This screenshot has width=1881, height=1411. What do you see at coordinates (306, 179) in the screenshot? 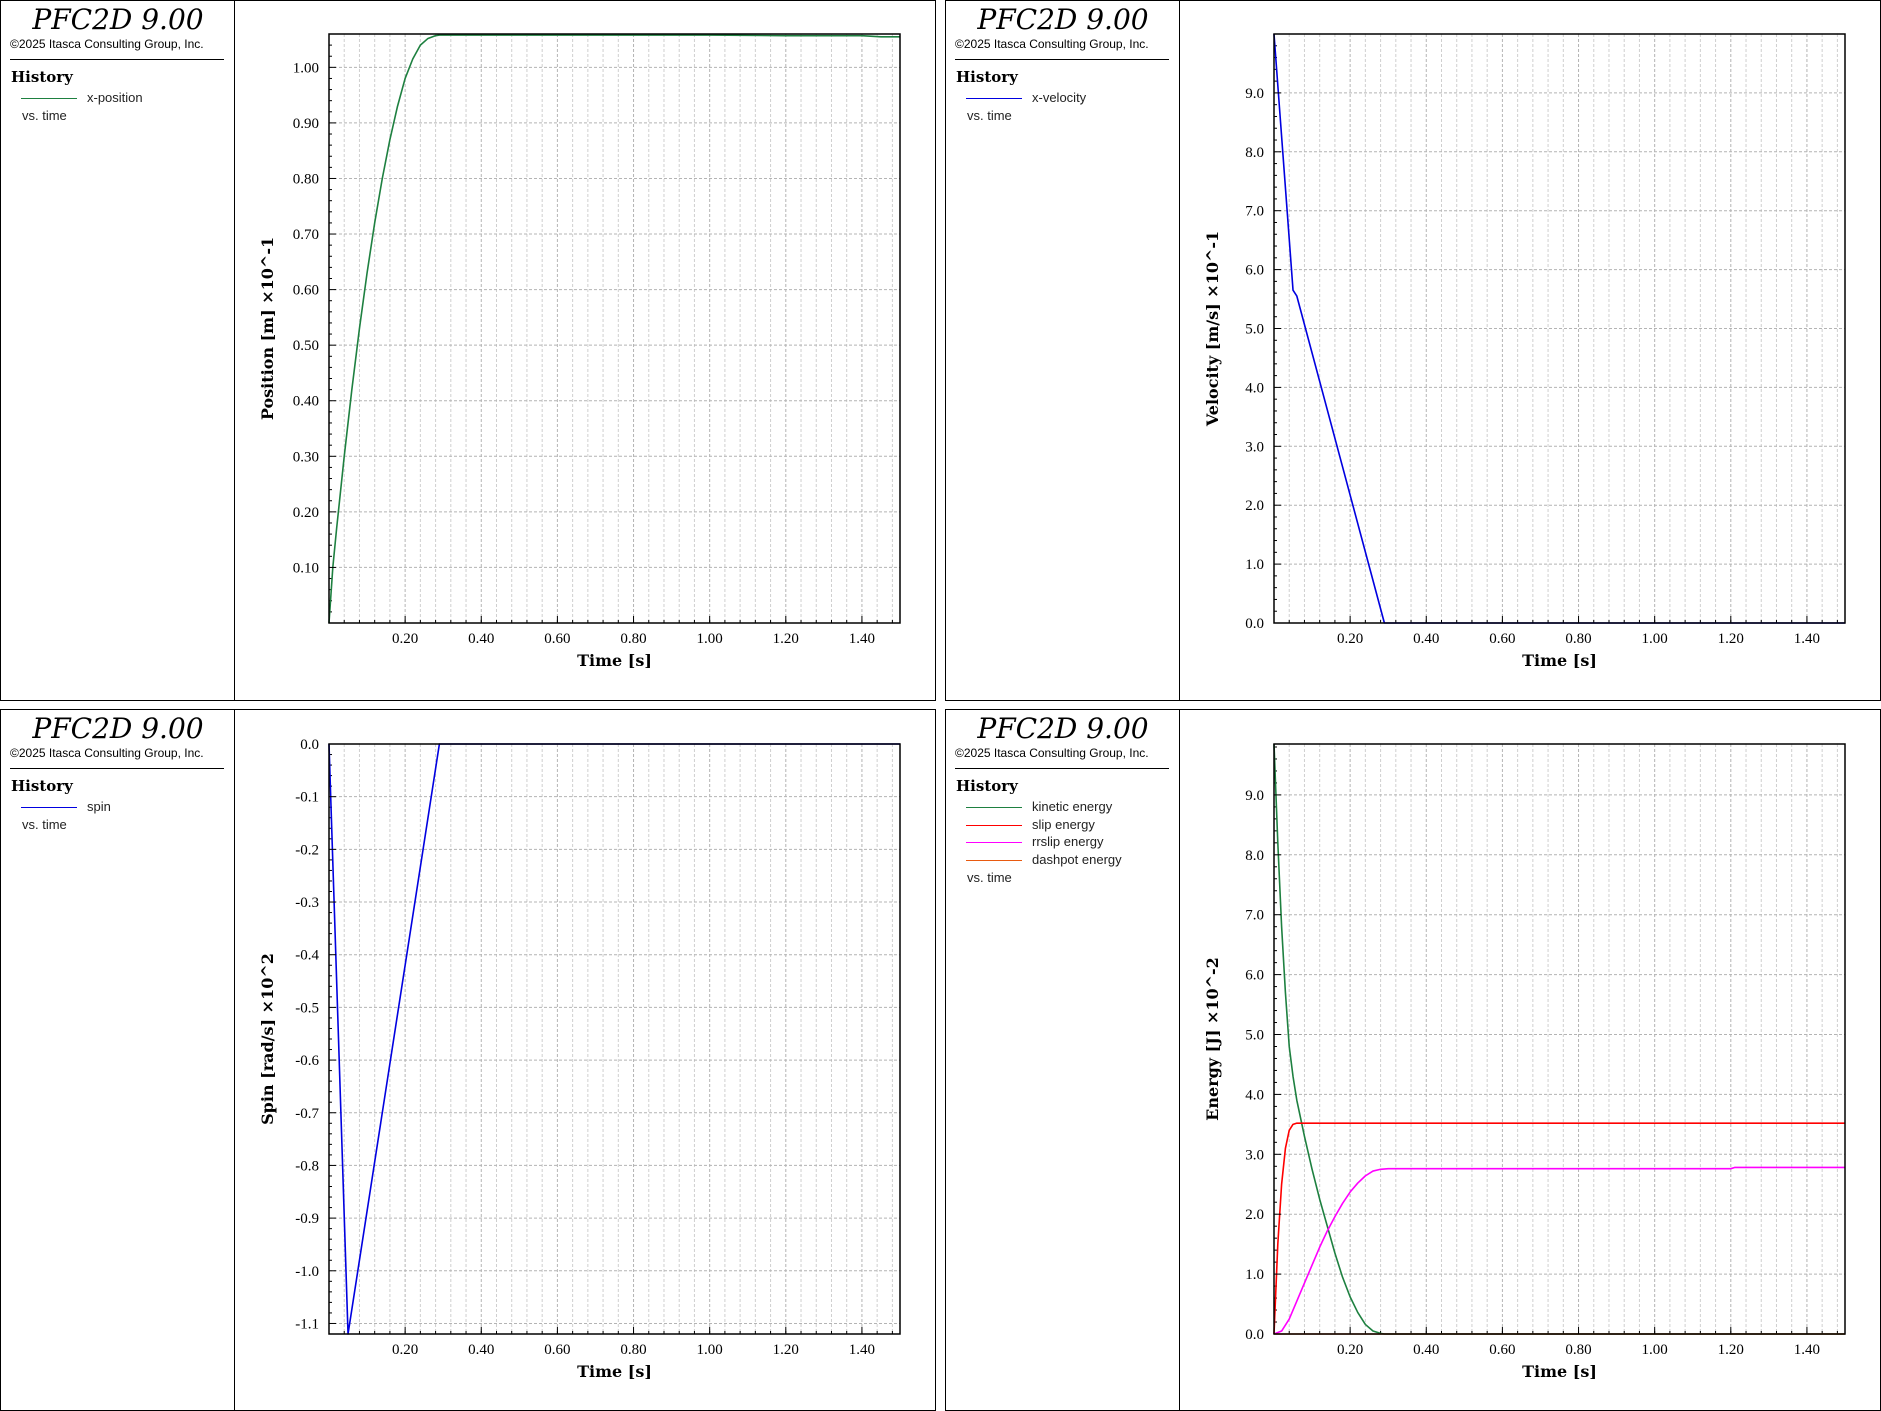
I see `y-tick-label: 0.80` at bounding box center [306, 179].